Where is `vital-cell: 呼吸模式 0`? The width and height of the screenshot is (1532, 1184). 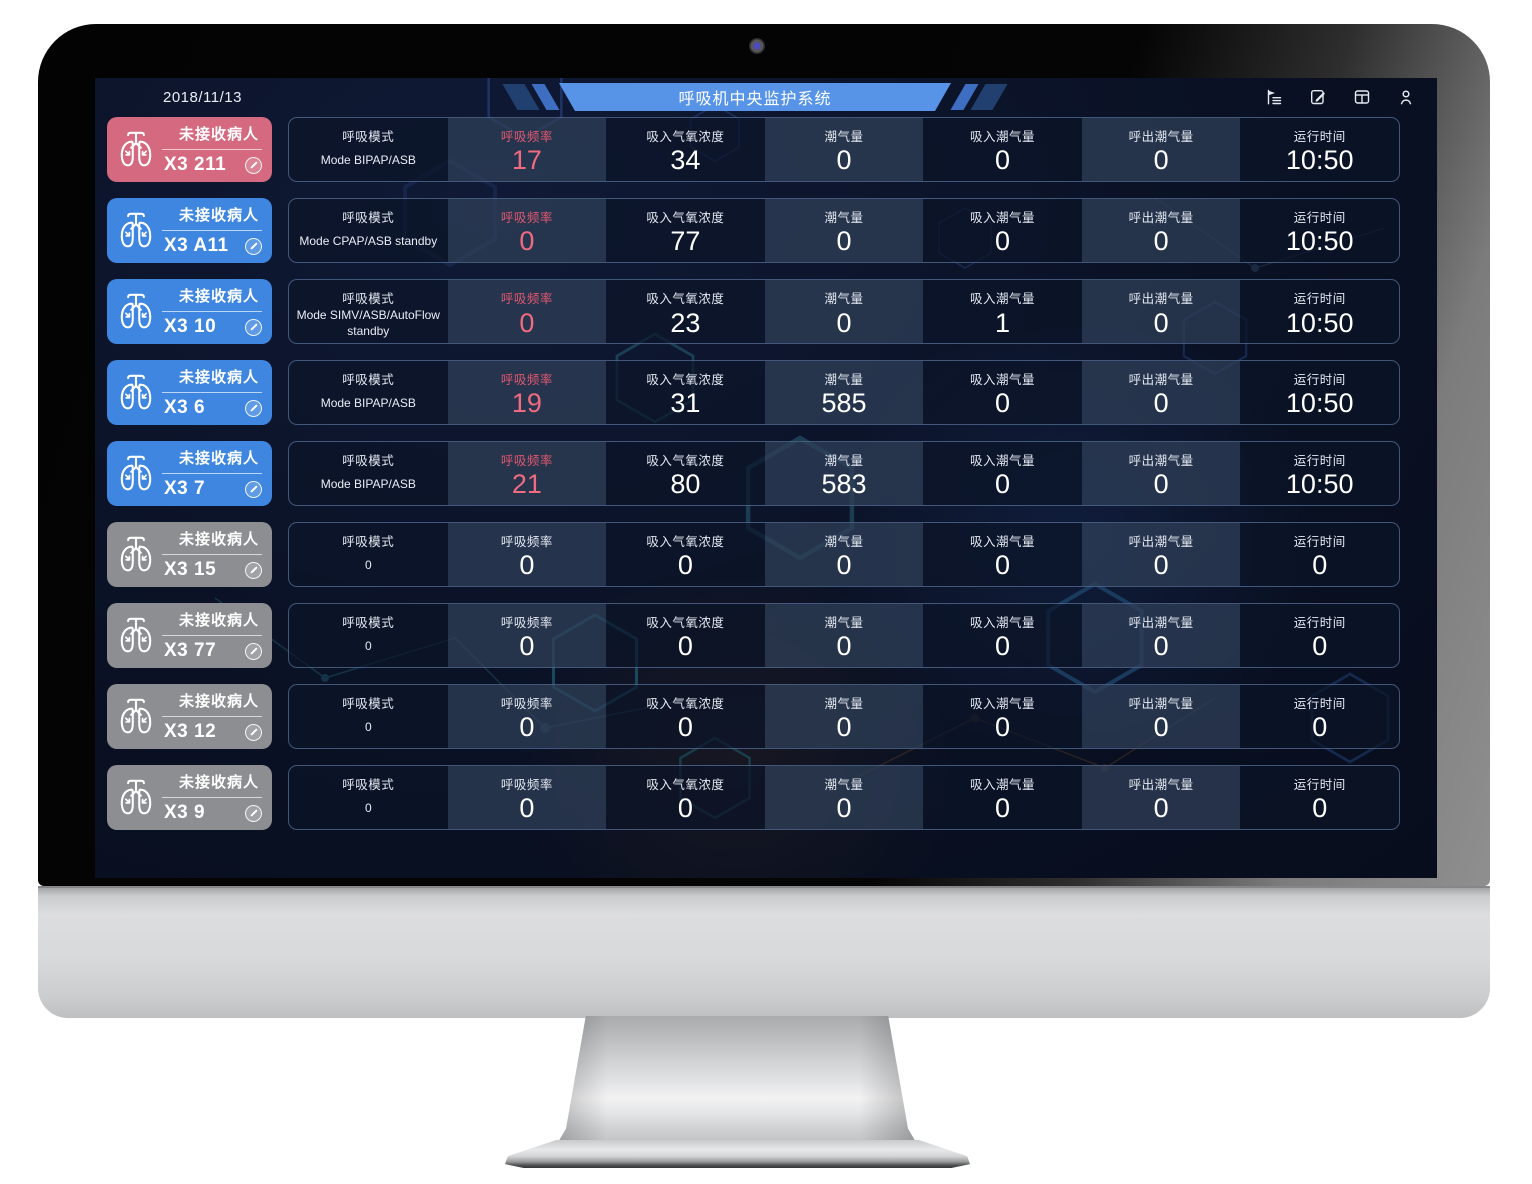
vital-cell: 呼吸模式 0 is located at coordinates (368, 554).